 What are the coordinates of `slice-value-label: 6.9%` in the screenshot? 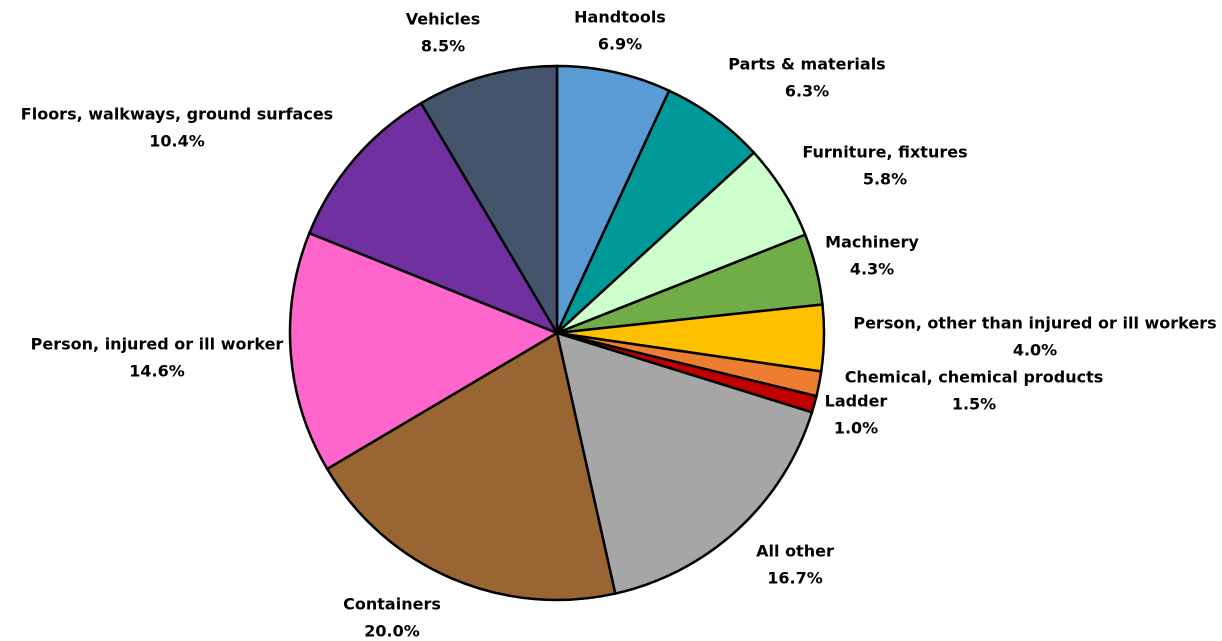 It's located at (620, 44).